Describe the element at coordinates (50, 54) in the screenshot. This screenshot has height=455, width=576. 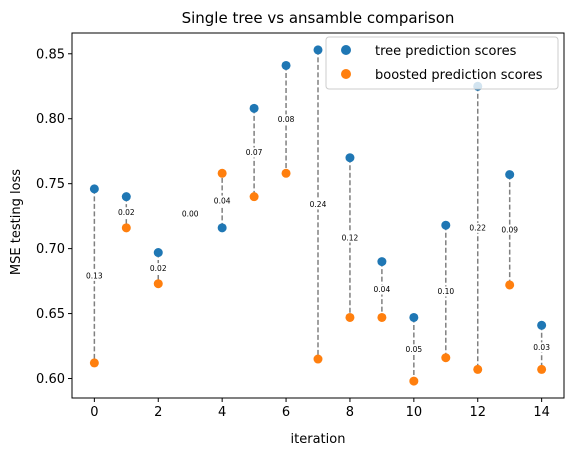
I see `y-tick-label: 0.85` at that location.